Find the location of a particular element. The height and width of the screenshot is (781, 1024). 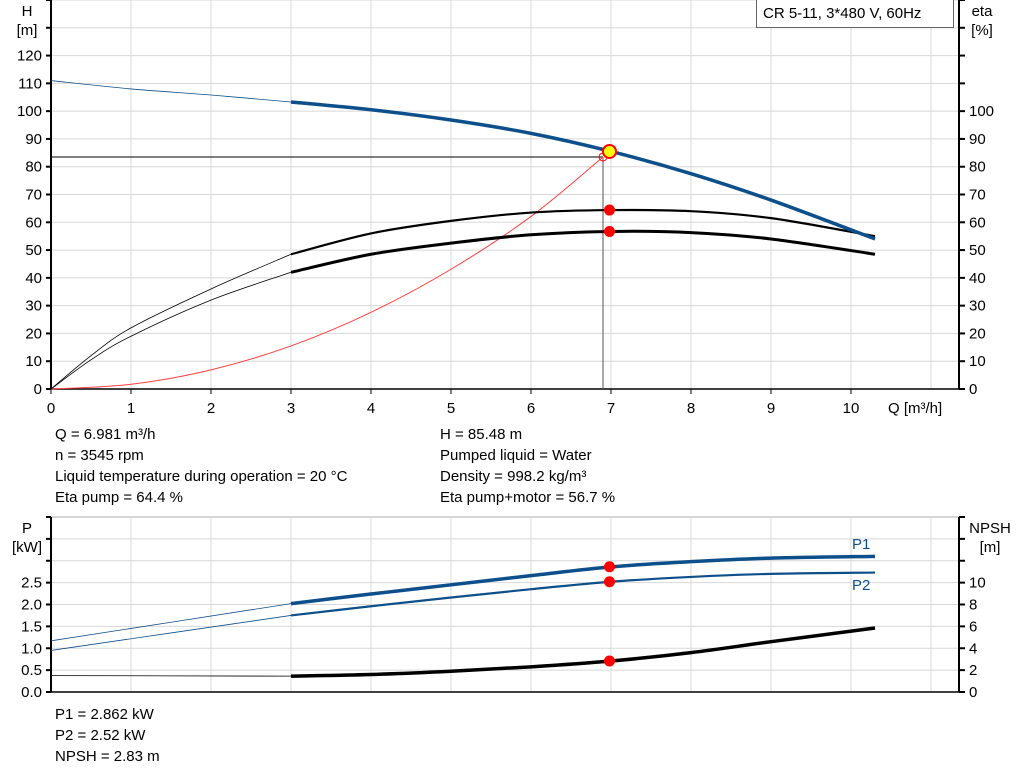

y-right-label: eta is located at coordinates (983, 11).